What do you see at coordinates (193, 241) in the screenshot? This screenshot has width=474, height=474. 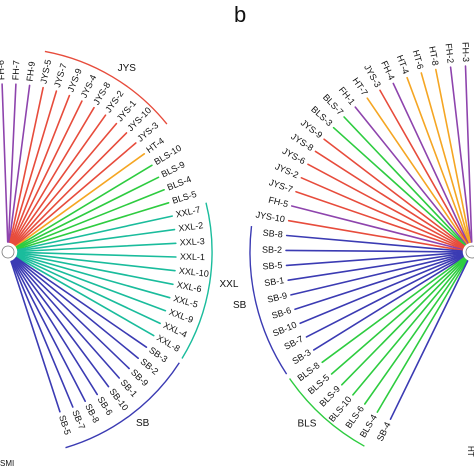 I see `leaf-label: XXL-3` at bounding box center [193, 241].